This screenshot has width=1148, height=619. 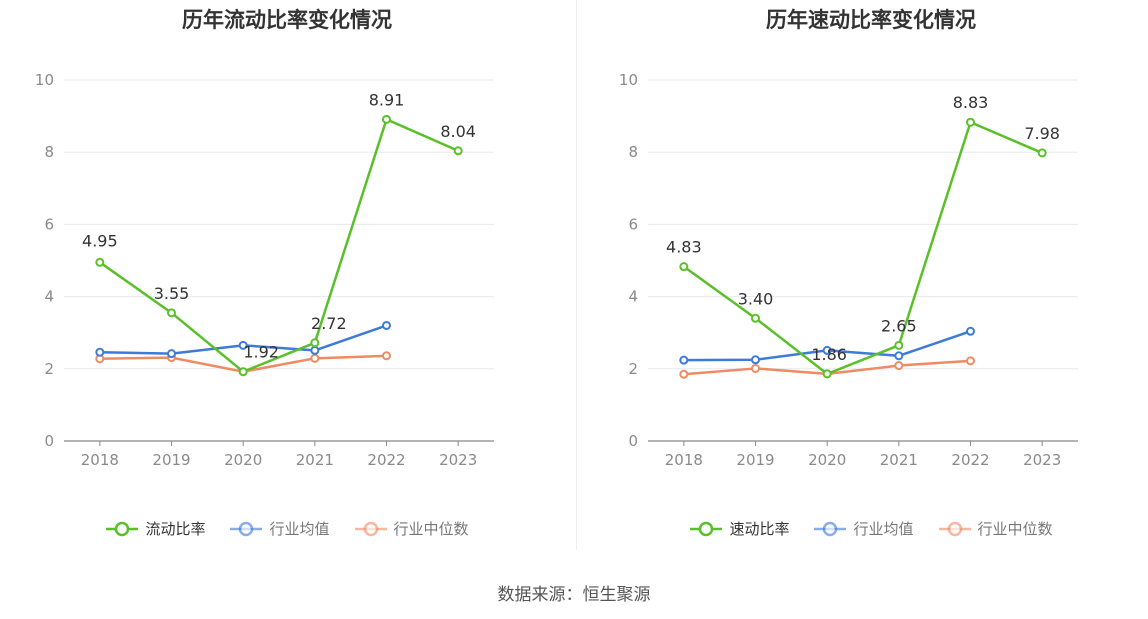 I want to click on data-label: 2.65, so click(x=899, y=325).